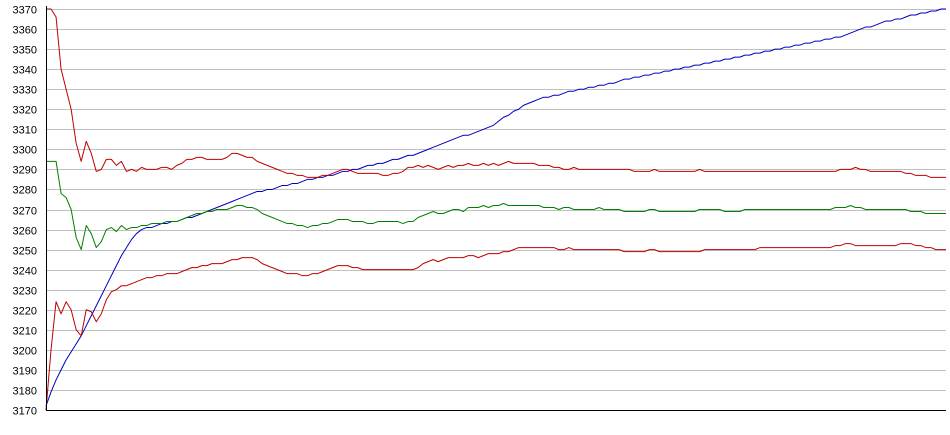 The image size is (950, 435). What do you see at coordinates (25, 171) in the screenshot?
I see `y-tick-label: 3290` at bounding box center [25, 171].